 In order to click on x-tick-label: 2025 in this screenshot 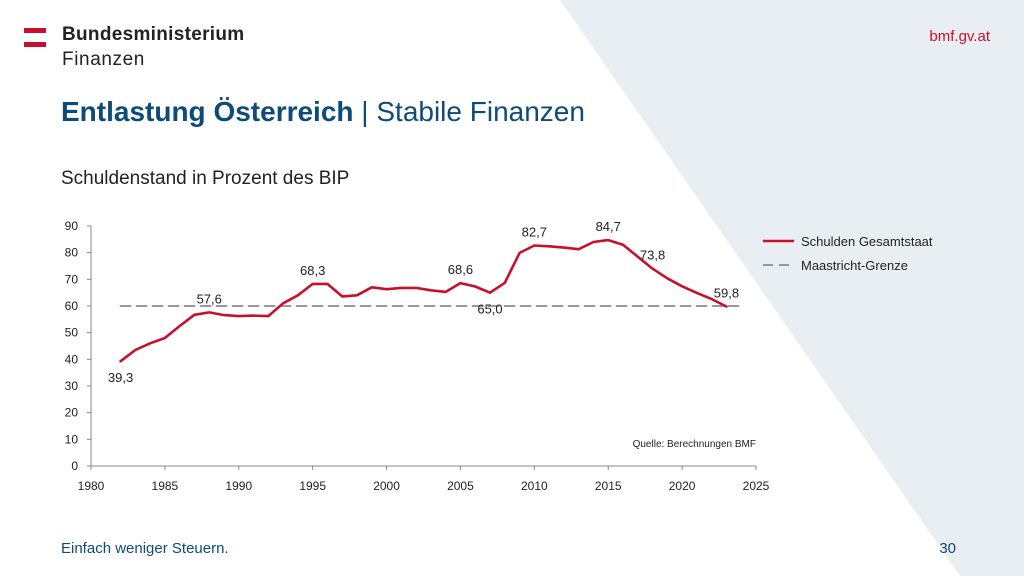, I will do `click(756, 486)`.